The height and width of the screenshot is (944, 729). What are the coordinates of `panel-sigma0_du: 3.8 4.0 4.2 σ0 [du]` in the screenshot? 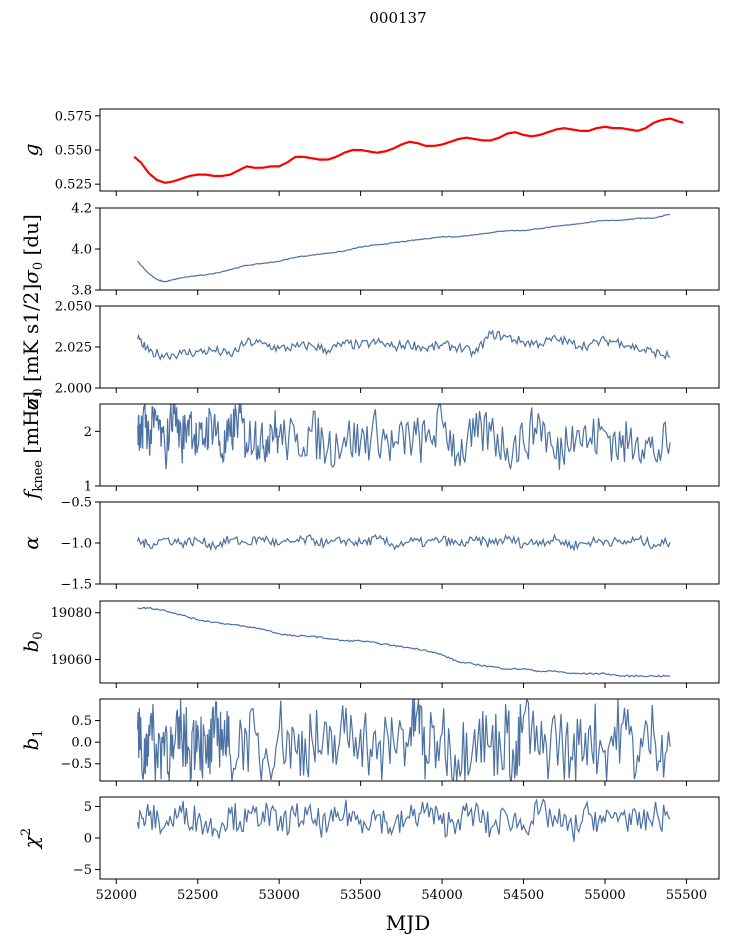 It's located at (369, 250).